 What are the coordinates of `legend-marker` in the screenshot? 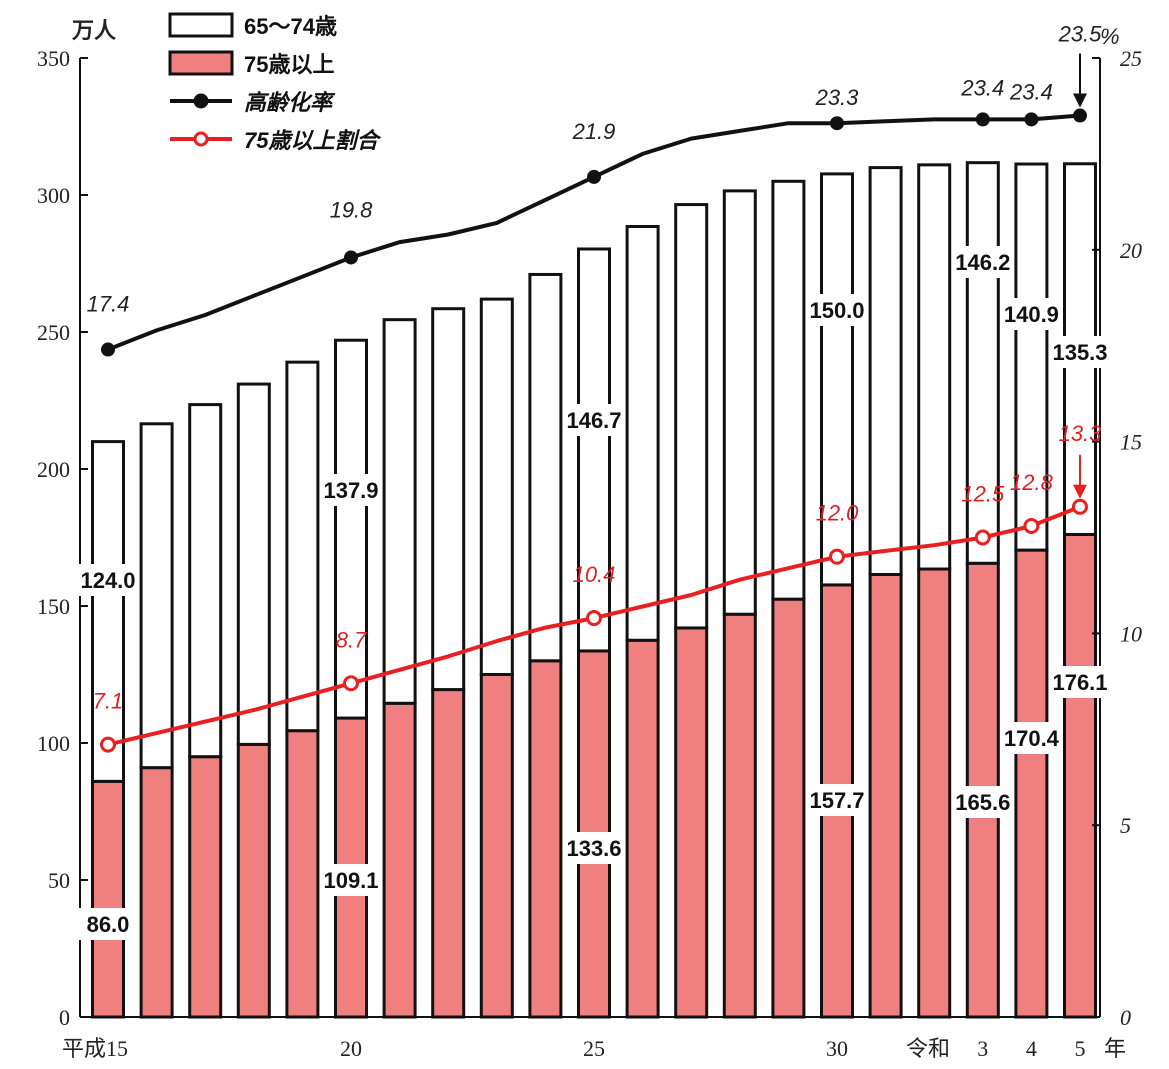 It's located at (201, 139).